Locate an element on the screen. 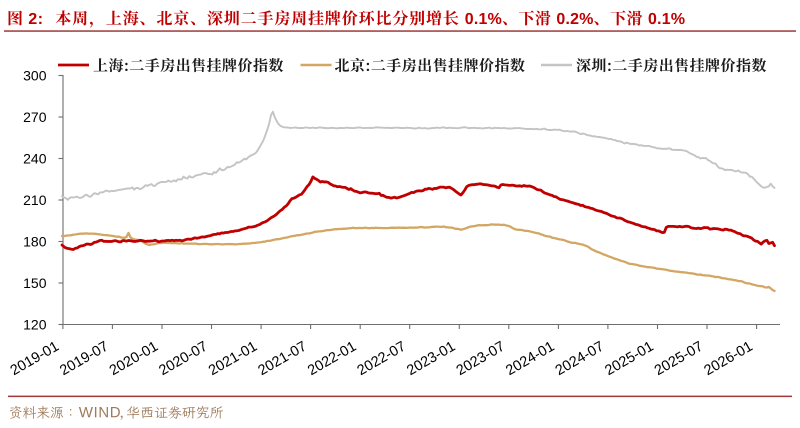 The image size is (800, 428). svg-text: 180 is located at coordinates (35, 242).